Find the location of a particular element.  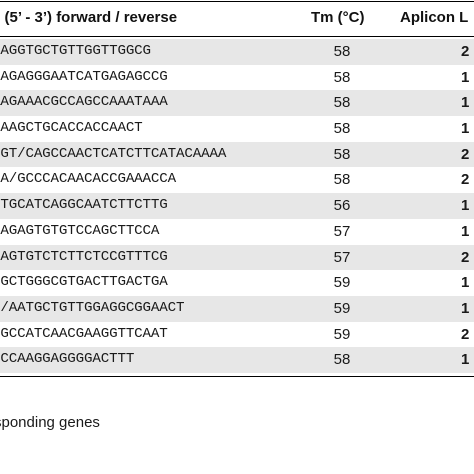

cell-sequence: /GCTGGGCGTGACTTGACTGA is located at coordinates (84, 282).